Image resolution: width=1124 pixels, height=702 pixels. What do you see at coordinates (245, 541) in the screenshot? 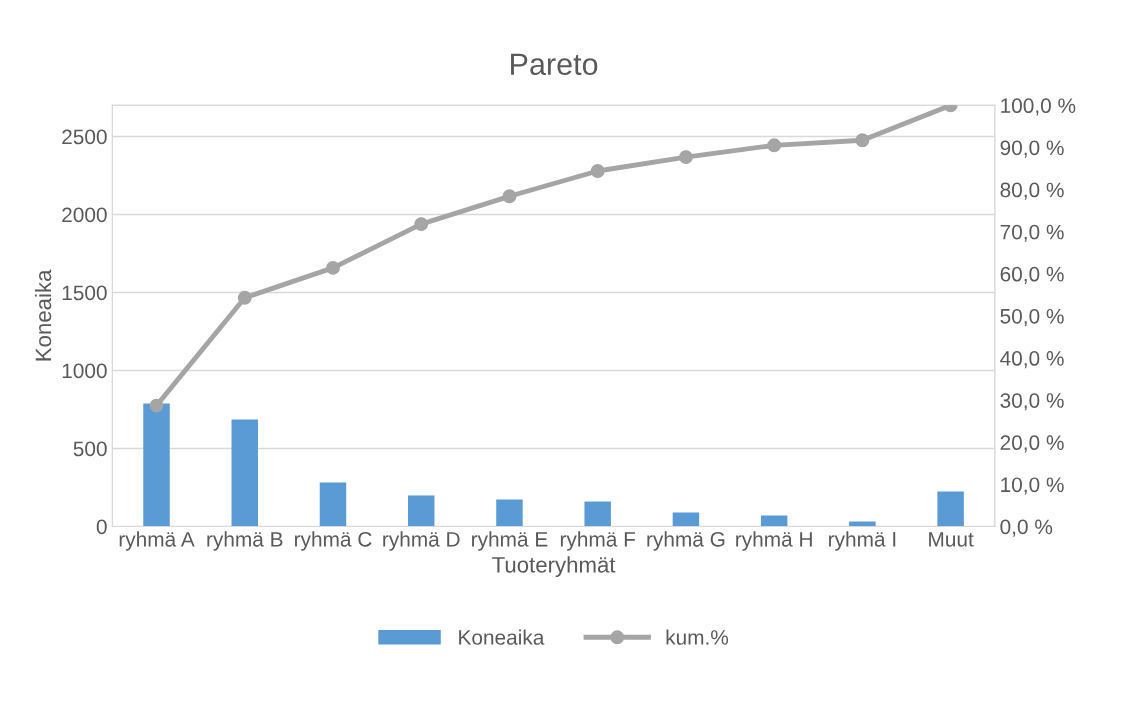
I see `x-tick-label: ryhmä B` at bounding box center [245, 541].